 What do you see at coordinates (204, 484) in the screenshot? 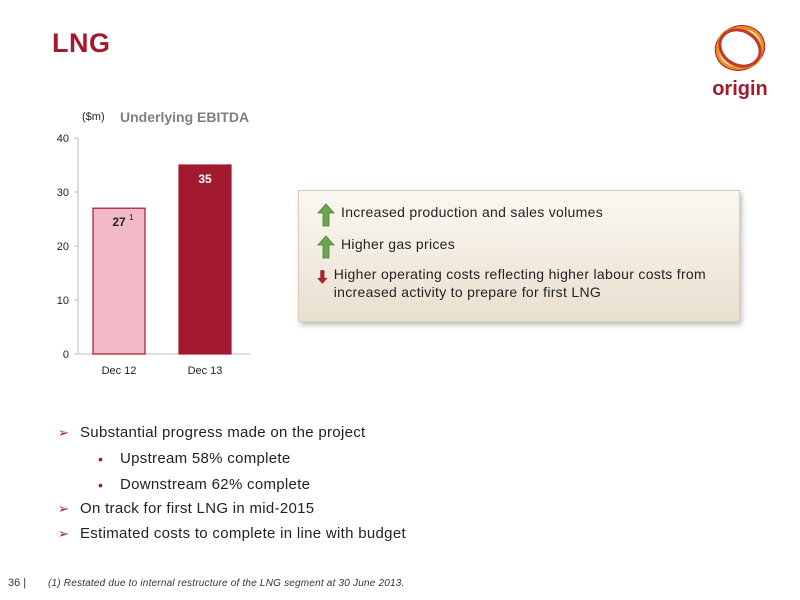
I see `sub-bullet-item: • Downstream 62% complete` at bounding box center [204, 484].